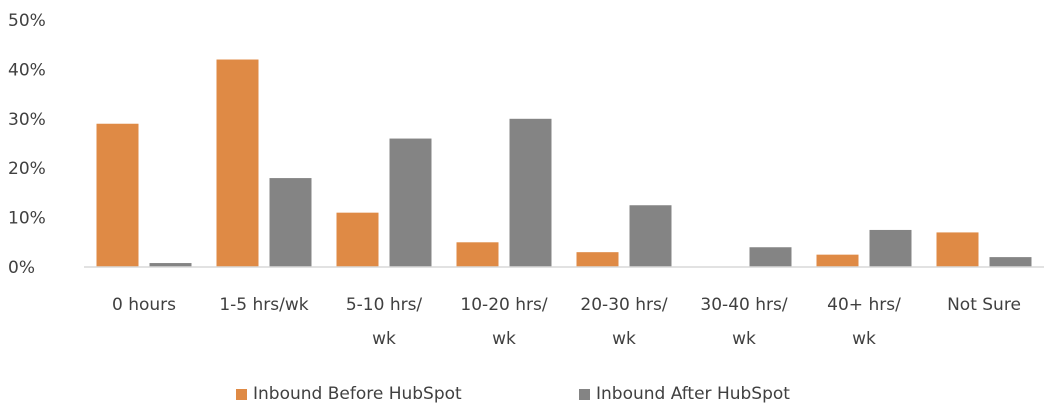 This screenshot has width=1044, height=412. Describe the element at coordinates (623, 305) in the screenshot. I see `x-category-label: 20-30 hrs/` at that location.